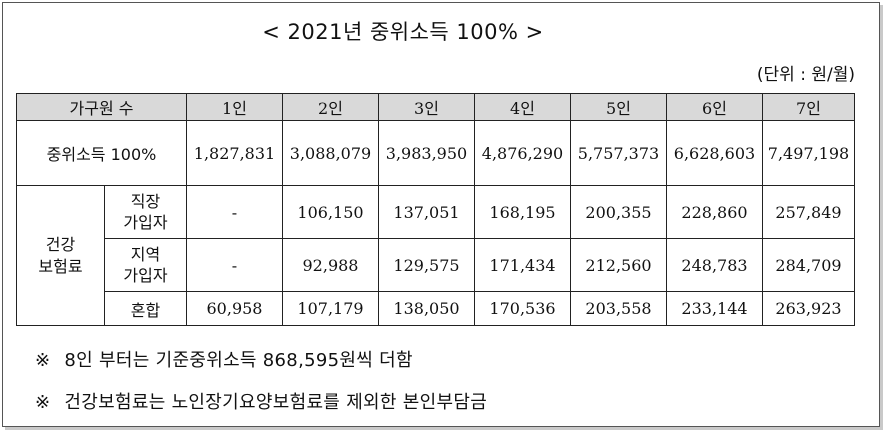 This screenshot has height=431, width=886. Describe the element at coordinates (145, 265) in the screenshot. I see `row-label-regional: 지역 가입자` at that location.